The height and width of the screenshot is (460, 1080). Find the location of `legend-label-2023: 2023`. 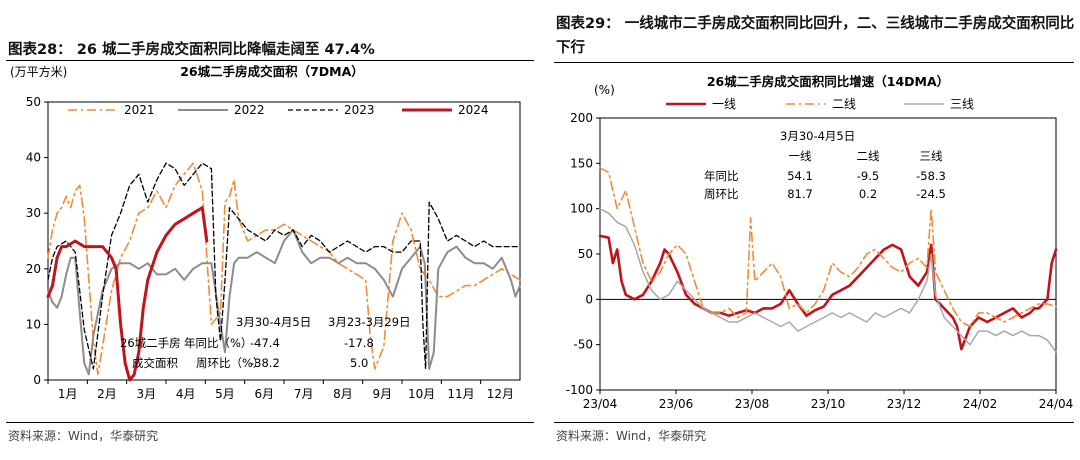

legend-label-2023: 2023 is located at coordinates (359, 110).